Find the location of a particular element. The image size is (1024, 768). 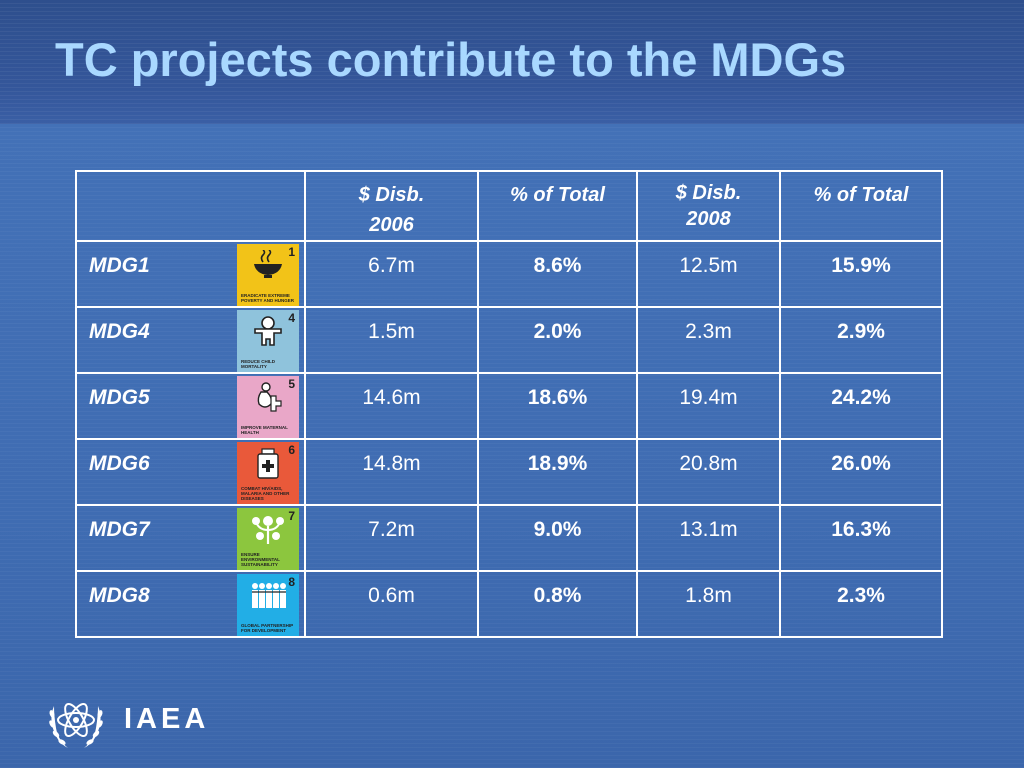

mdg-icon-number: 7 is located at coordinates (291, 516).